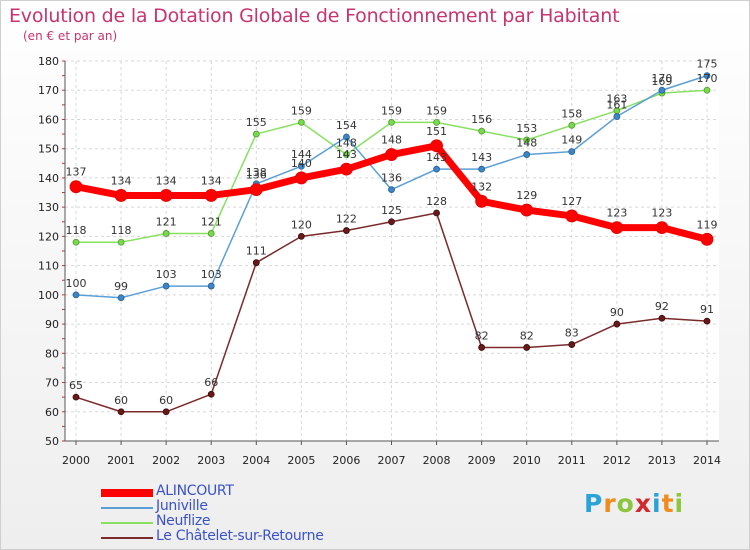 Image resolution: width=750 pixels, height=550 pixels. What do you see at coordinates (526, 128) in the screenshot?
I see `data-label: 153` at bounding box center [526, 128].